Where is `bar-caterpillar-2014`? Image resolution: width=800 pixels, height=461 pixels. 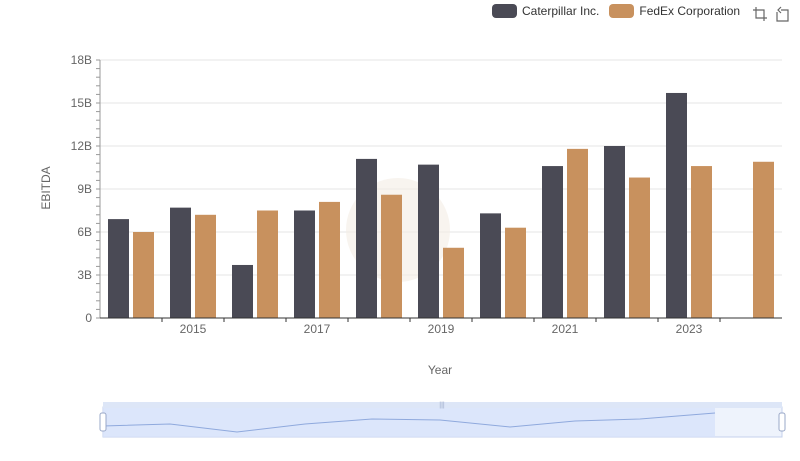 bar-caterpillar-2014 is located at coordinates (118, 268).